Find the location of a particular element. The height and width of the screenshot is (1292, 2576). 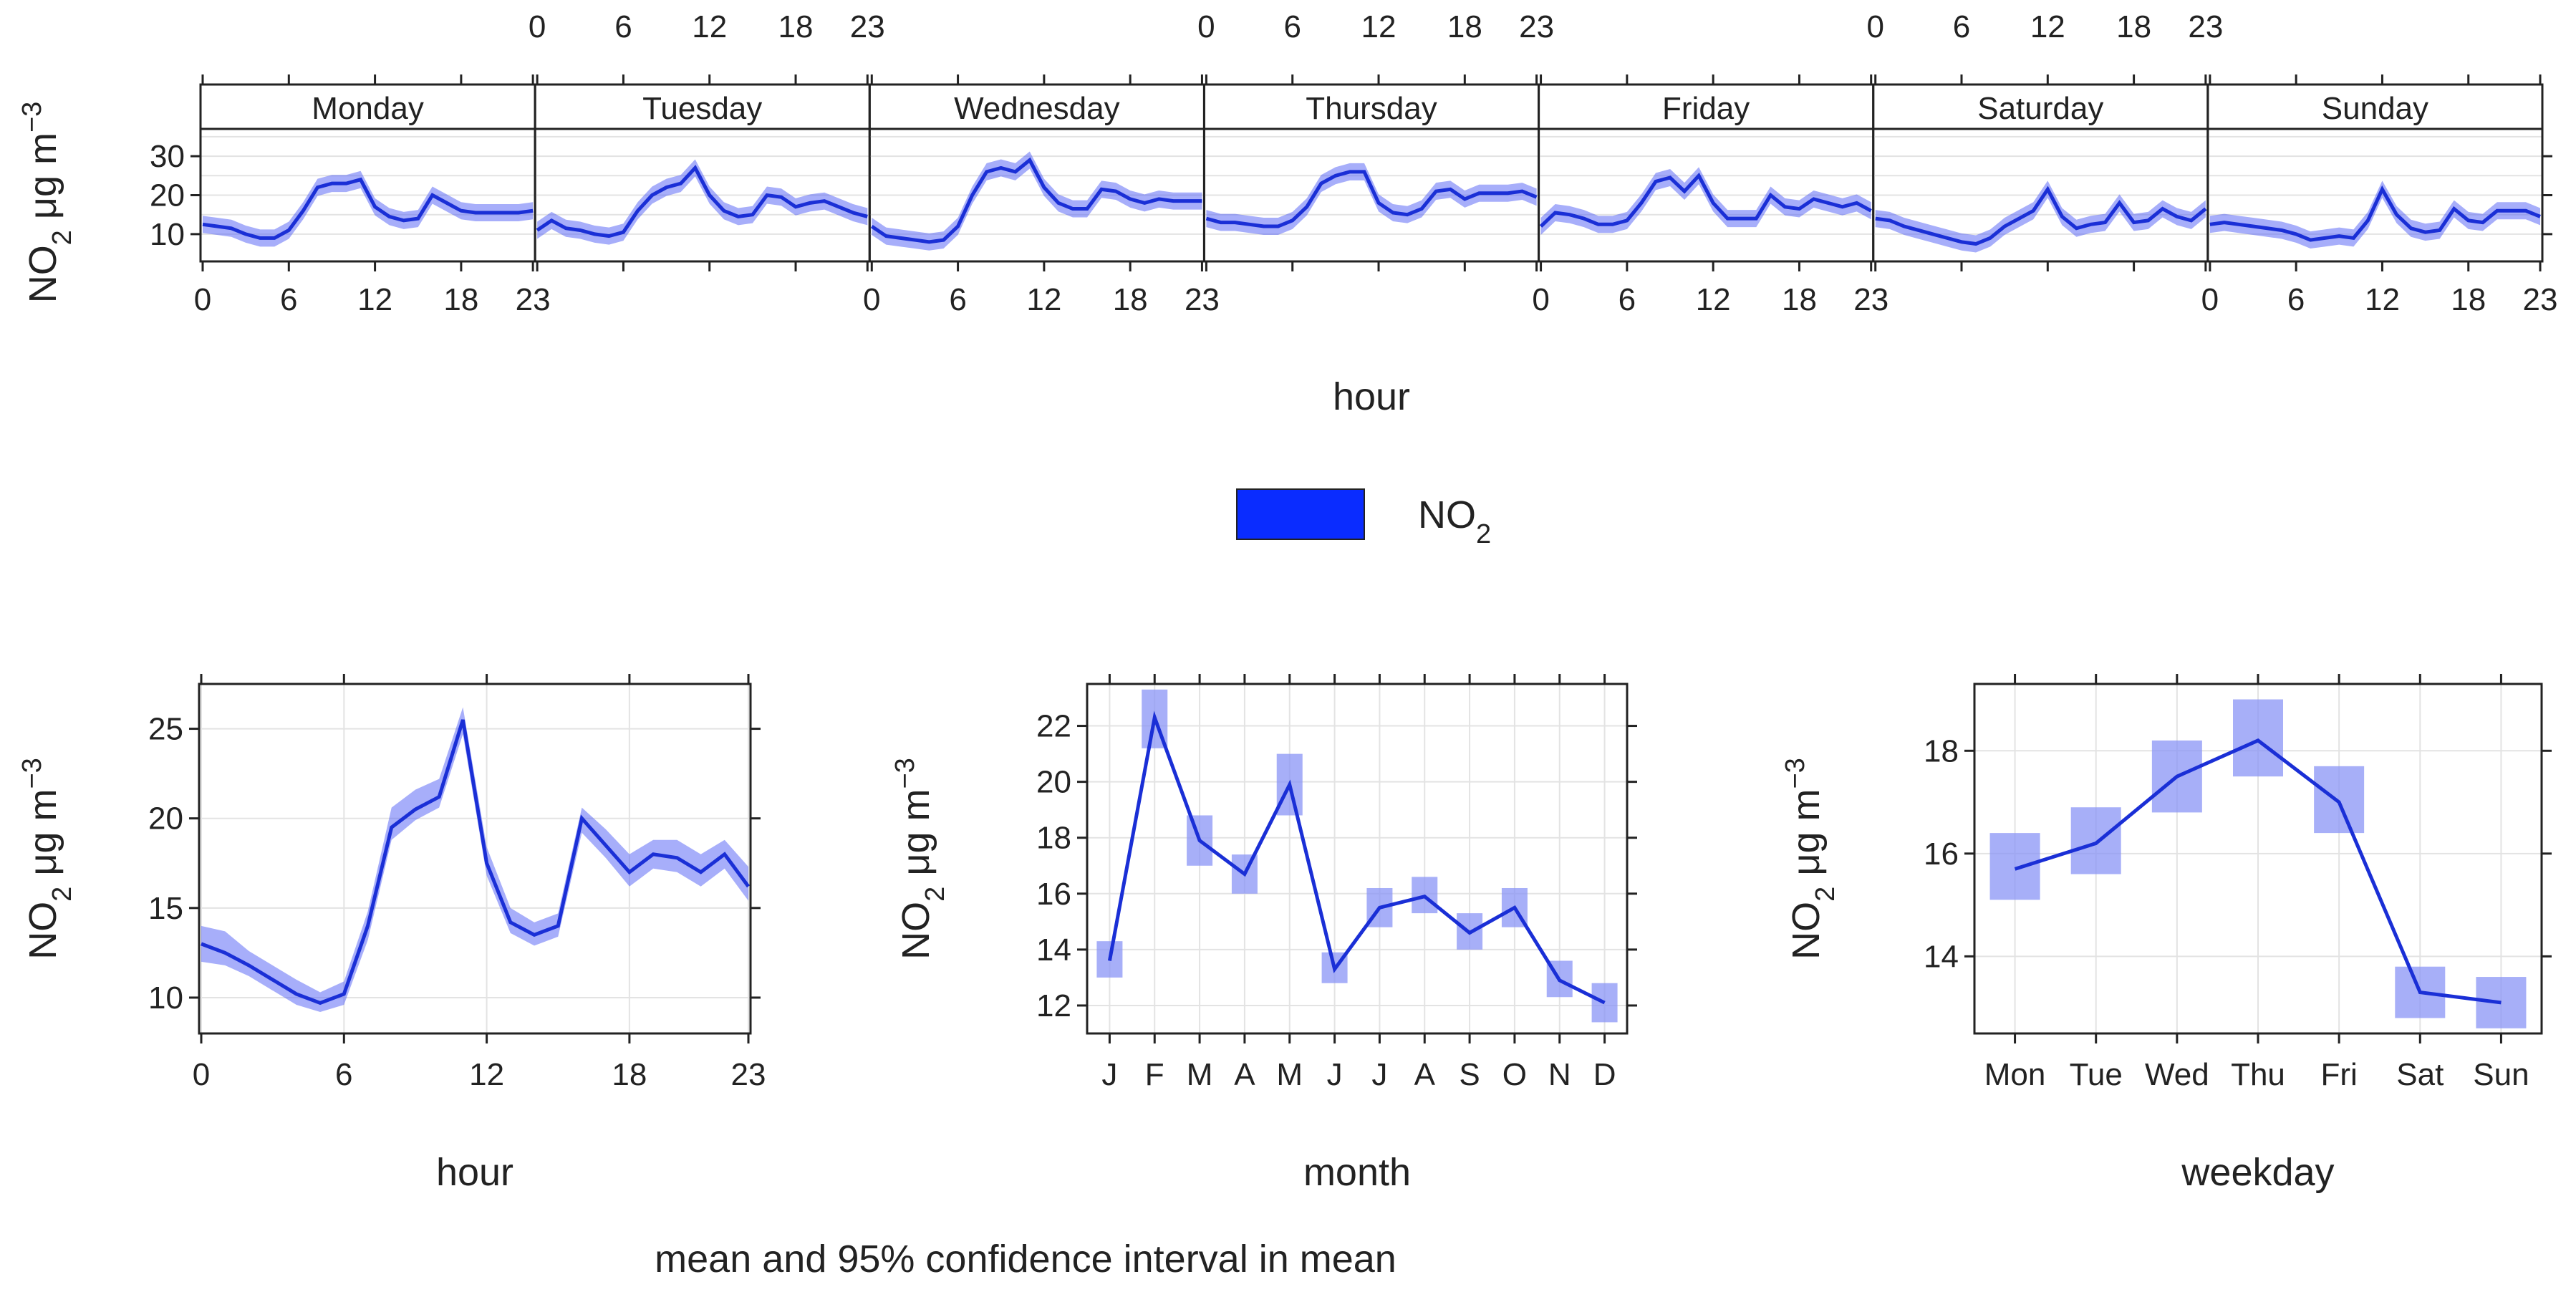

strip-label-friday: Friday is located at coordinates (1706, 108).